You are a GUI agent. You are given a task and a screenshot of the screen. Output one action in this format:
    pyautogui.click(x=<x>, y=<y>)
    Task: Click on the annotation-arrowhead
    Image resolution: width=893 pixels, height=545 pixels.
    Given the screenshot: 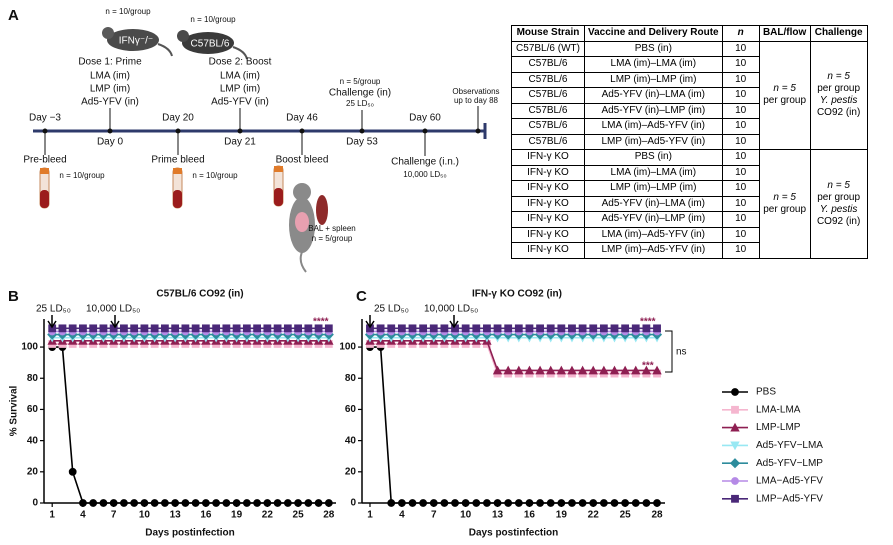 What is the action you would take?
    pyautogui.click(x=370, y=324)
    